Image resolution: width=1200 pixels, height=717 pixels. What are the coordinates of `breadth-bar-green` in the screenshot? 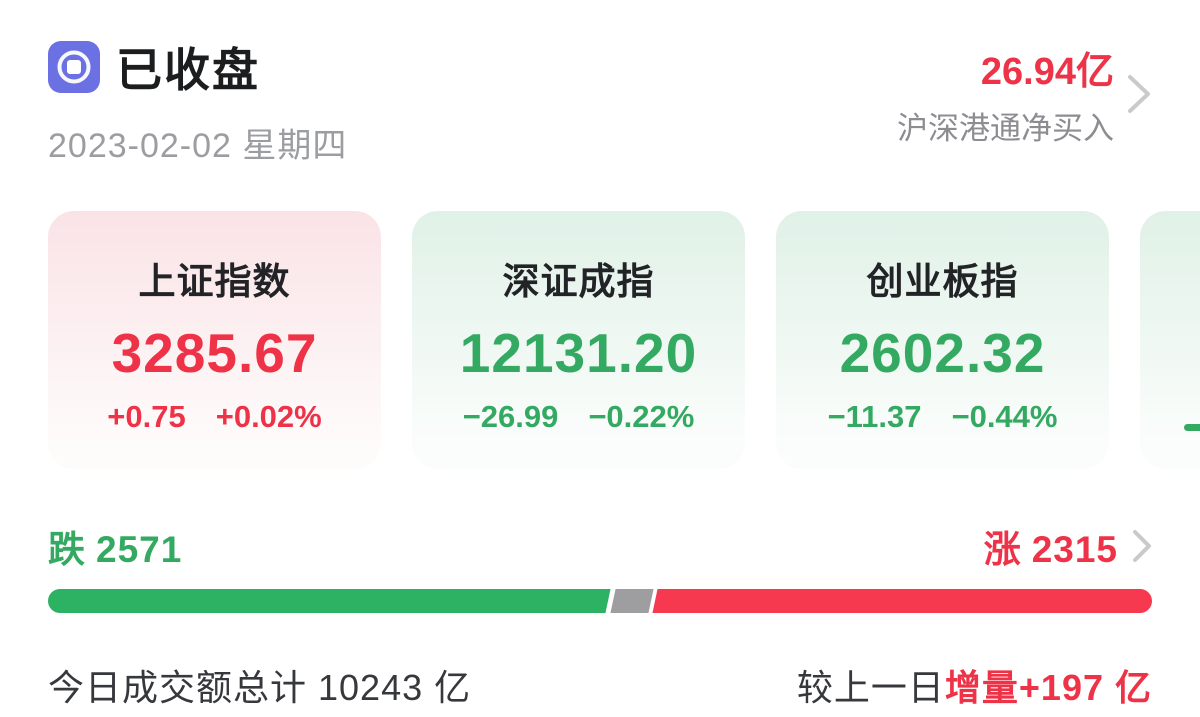 It's located at (329, 601).